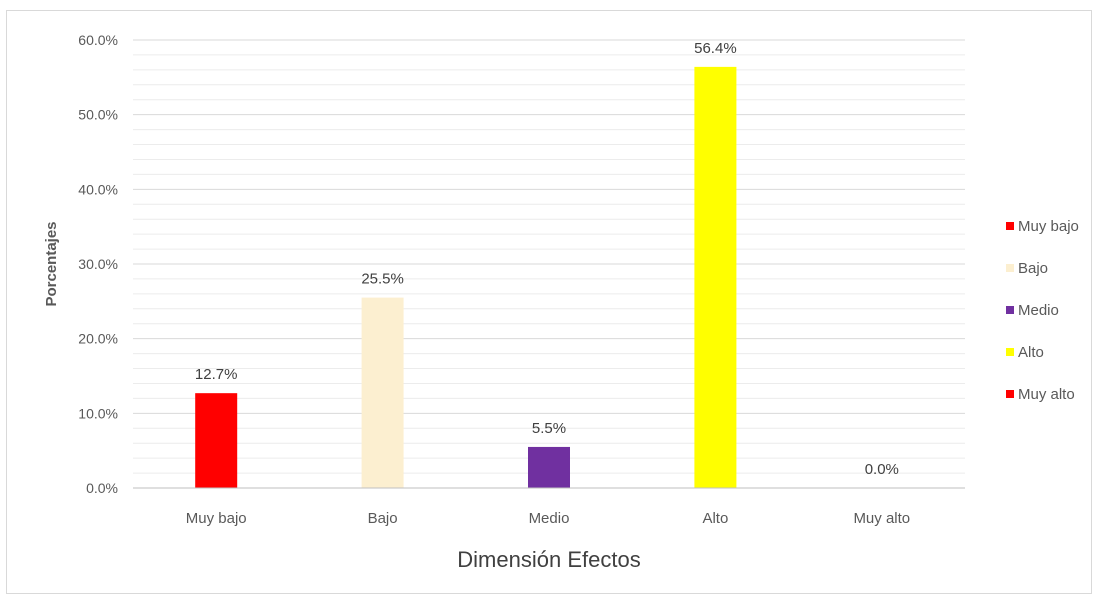  Describe the element at coordinates (549, 467) in the screenshot. I see `bar-medio` at that location.